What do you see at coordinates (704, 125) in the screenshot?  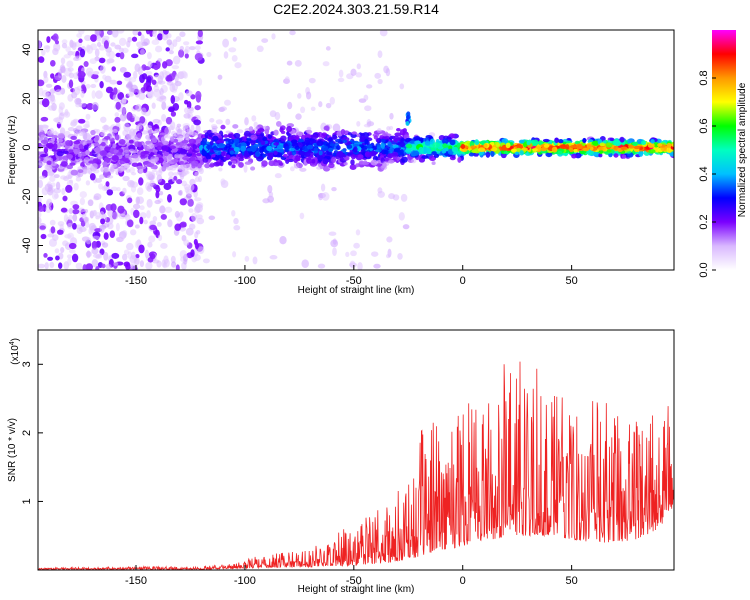 I see `colorbar-tick-label-3: 0.6` at bounding box center [704, 125].